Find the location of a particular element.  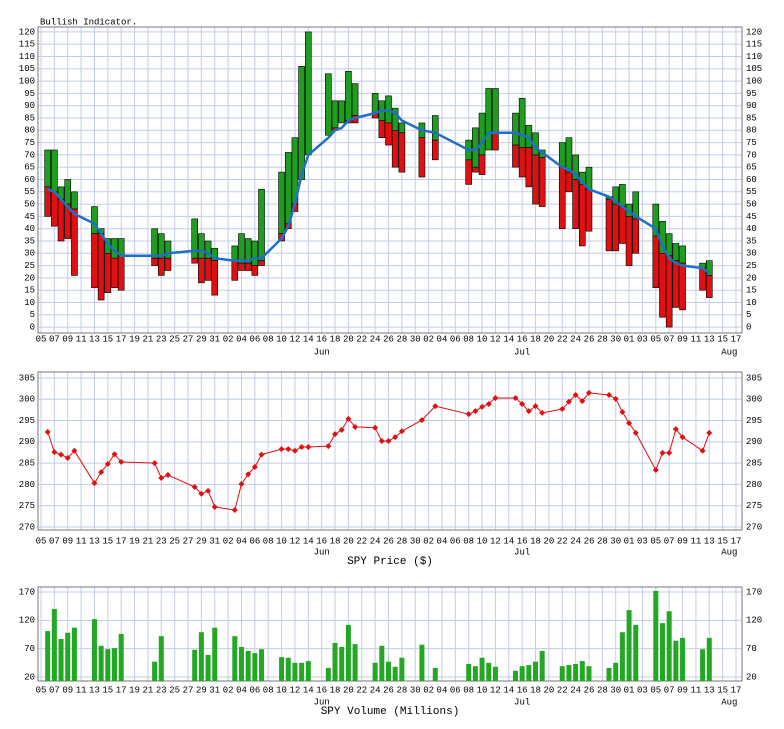

y-tick-label: 60 is located at coordinates (29, 180).